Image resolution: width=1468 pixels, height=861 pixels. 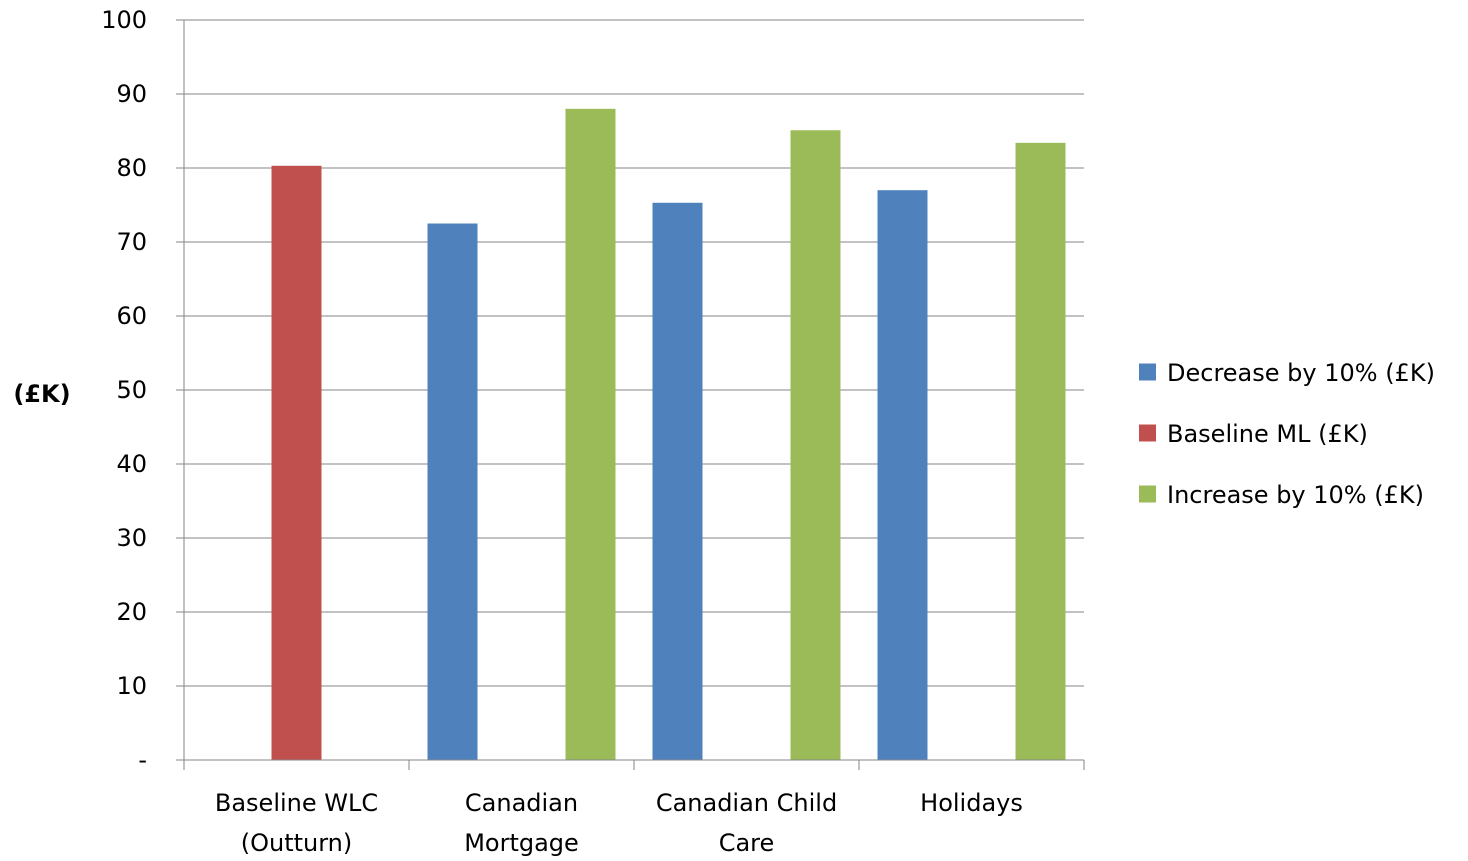 I want to click on legend-label: Decrease by 10% (£K), so click(x=1301, y=373).